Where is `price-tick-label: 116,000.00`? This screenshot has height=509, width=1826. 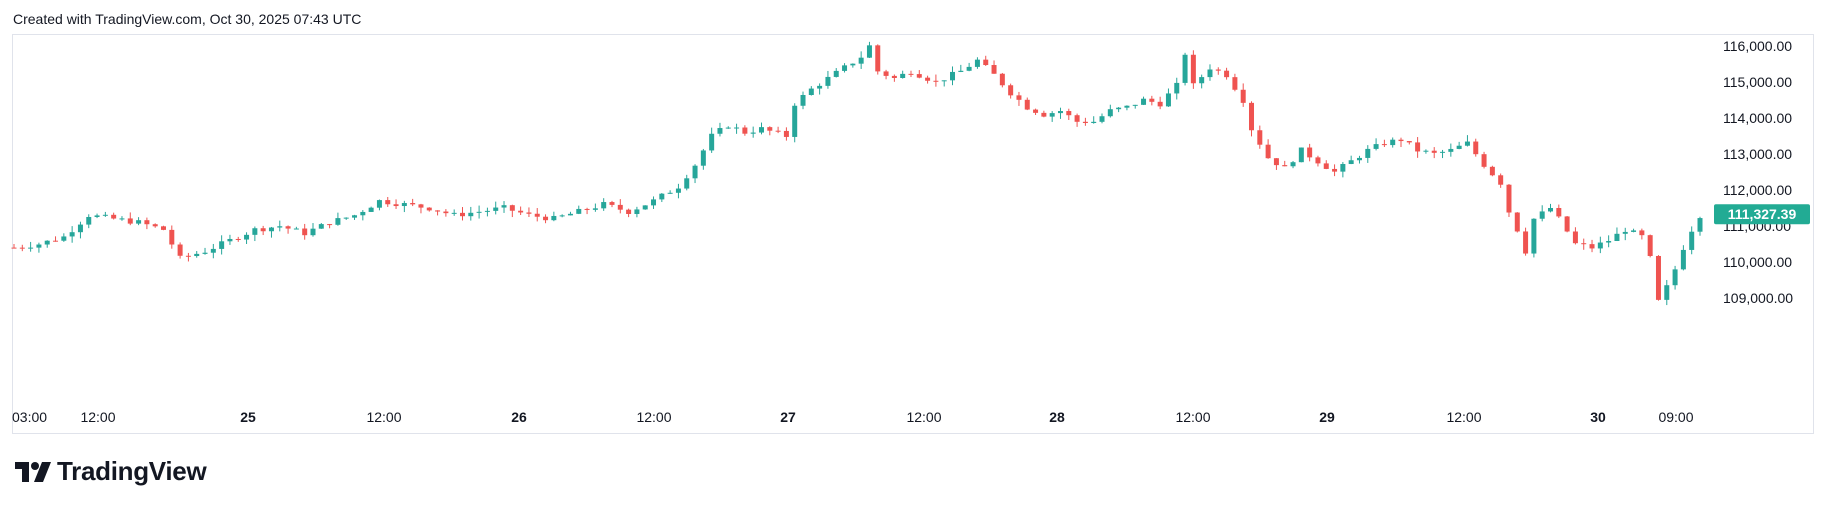 price-tick-label: 116,000.00 is located at coordinates (1757, 46).